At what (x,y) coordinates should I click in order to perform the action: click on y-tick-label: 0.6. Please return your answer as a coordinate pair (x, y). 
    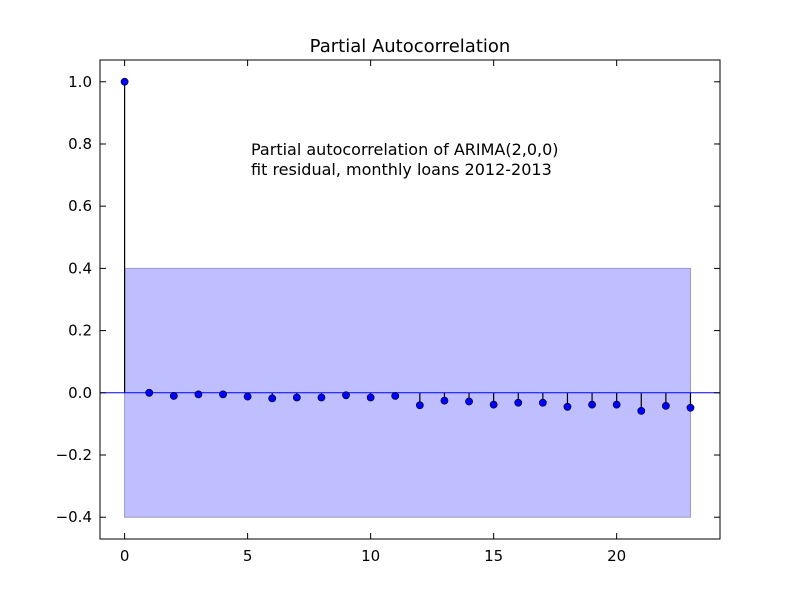
    Looking at the image, I should click on (80, 206).